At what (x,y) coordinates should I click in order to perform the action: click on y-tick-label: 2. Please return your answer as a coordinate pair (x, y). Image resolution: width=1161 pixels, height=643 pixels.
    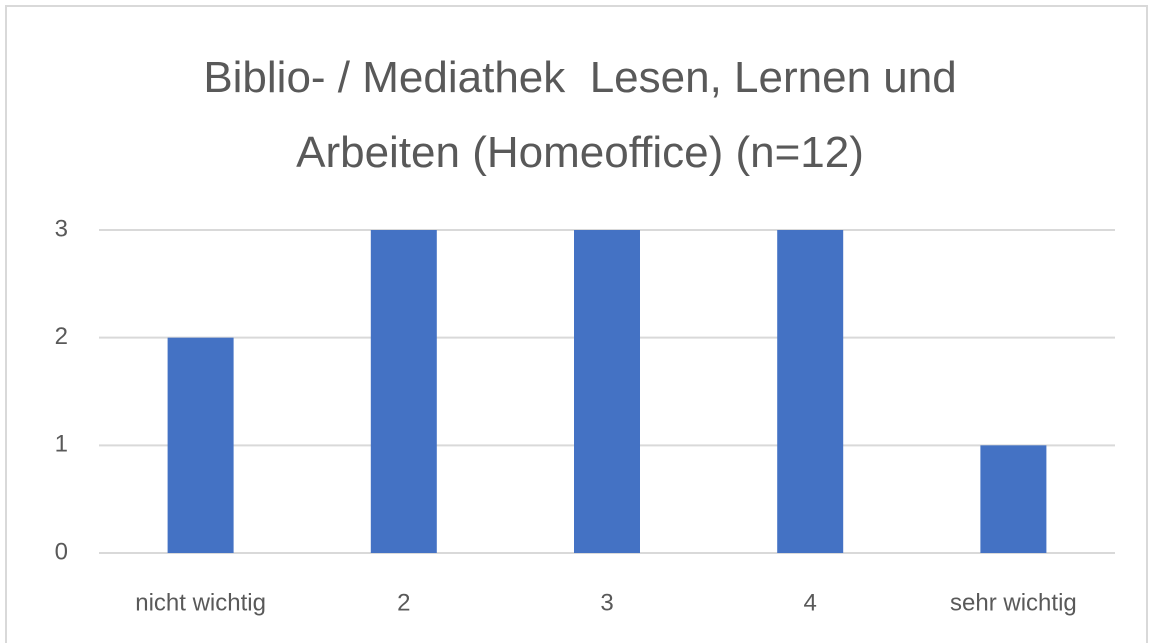
    Looking at the image, I should click on (61, 336).